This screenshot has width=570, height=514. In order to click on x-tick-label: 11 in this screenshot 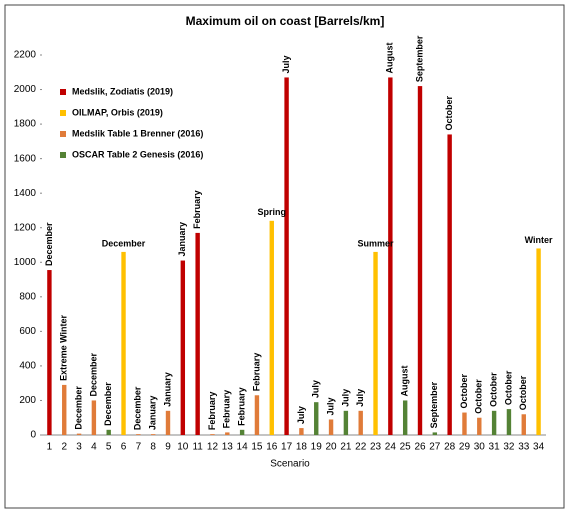, I will do `click(197, 447)`.